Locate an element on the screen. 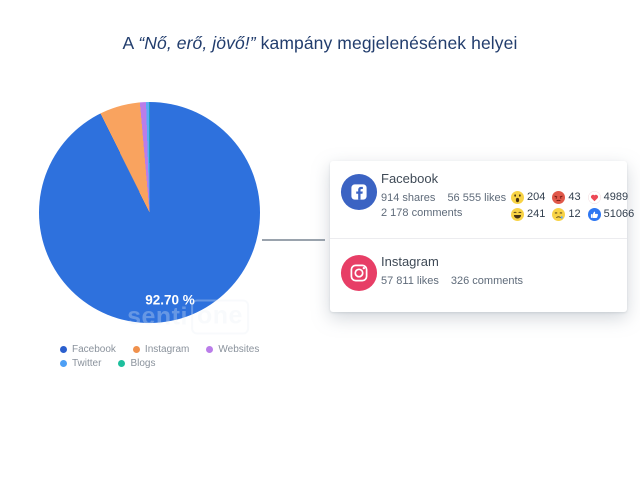  wow-reaction-icon is located at coordinates (517, 197).